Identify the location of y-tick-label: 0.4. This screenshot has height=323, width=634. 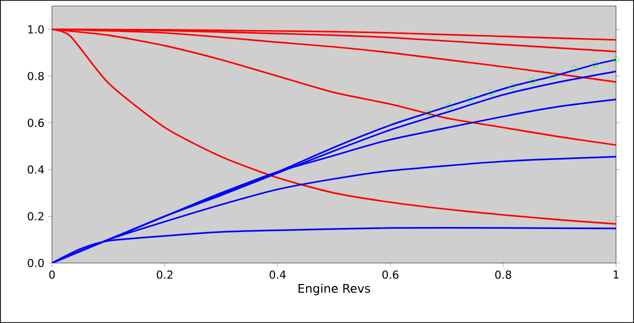
(36, 169).